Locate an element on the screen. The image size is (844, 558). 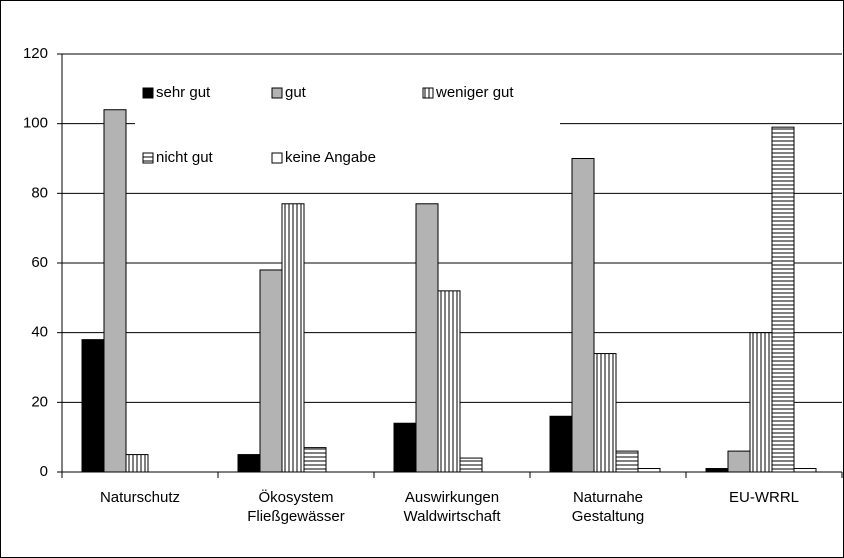
y-tick-label: 0 is located at coordinates (44, 471).